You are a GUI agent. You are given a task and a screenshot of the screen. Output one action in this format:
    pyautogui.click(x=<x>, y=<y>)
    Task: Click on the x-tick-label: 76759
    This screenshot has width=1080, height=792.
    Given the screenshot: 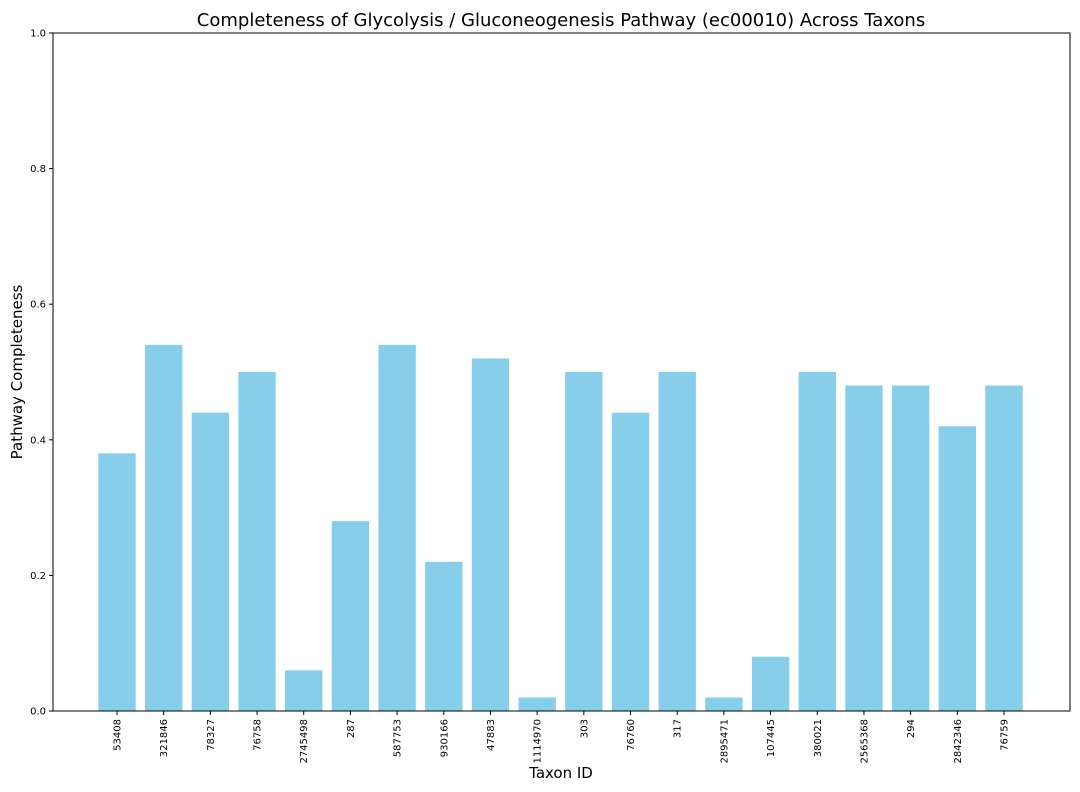 What is the action you would take?
    pyautogui.click(x=1005, y=735)
    